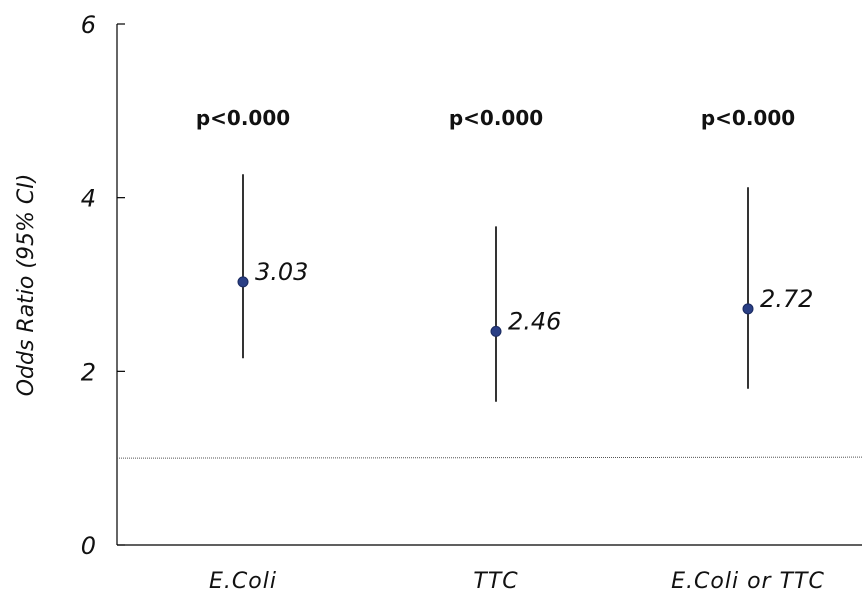  I want to click on value-label: 3.03, so click(281, 272).